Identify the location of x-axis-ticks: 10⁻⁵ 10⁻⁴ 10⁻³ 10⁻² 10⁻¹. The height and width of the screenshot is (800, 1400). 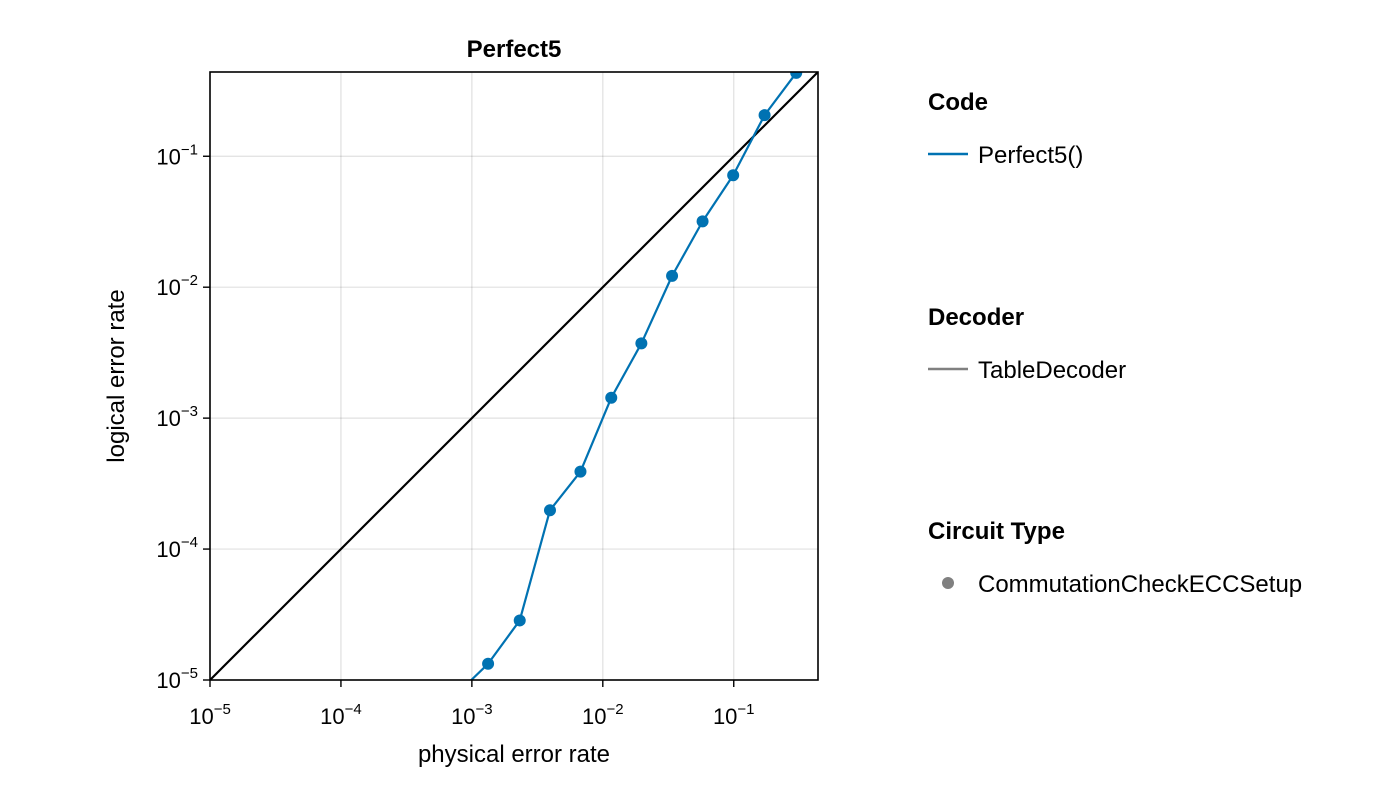
(472, 704).